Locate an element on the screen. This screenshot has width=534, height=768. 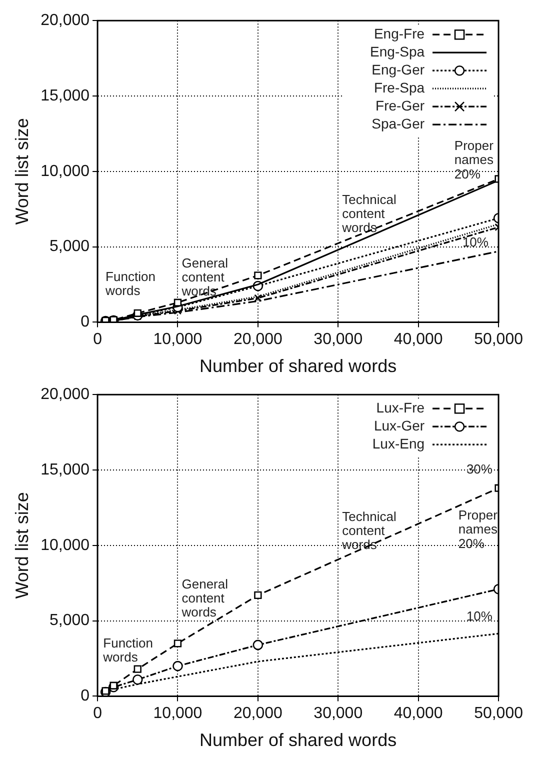
legend-label: Eng-Spa is located at coordinates (397, 51).